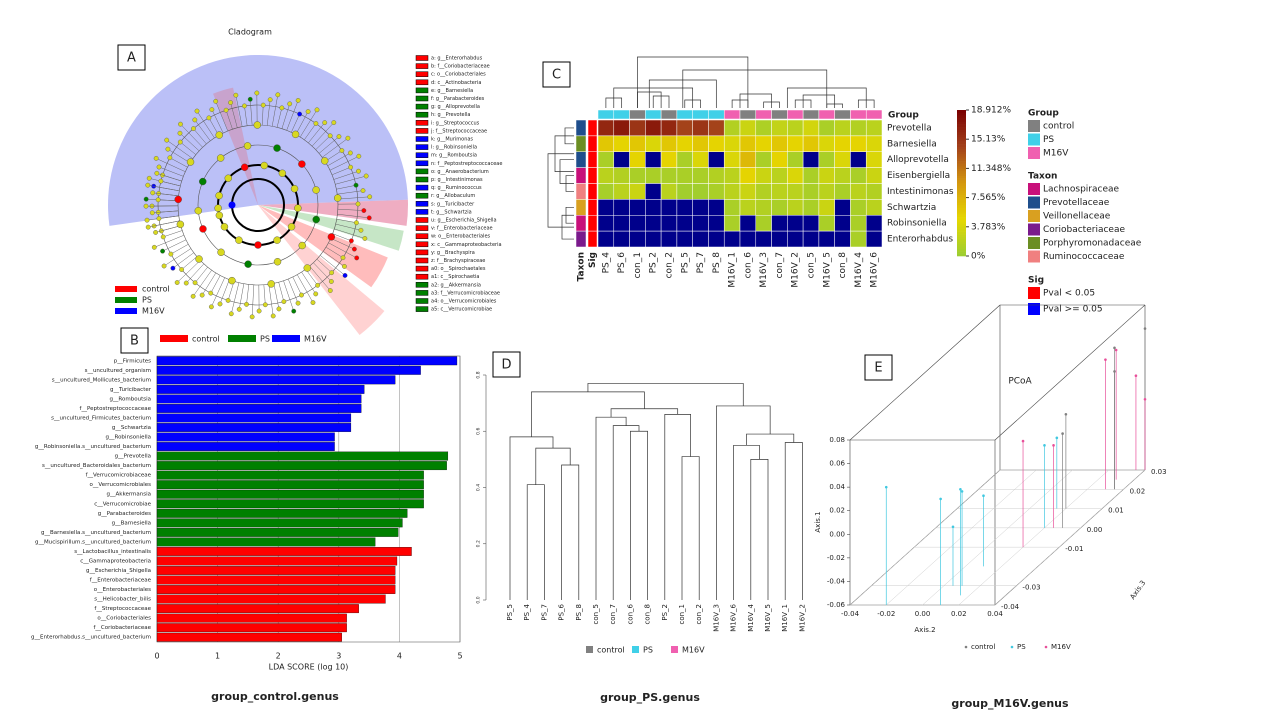 The width and height of the screenshot is (1269, 721). Describe the element at coordinates (119, 476) in the screenshot. I see `category-label: f__Verrucomicrobiaceae` at that location.